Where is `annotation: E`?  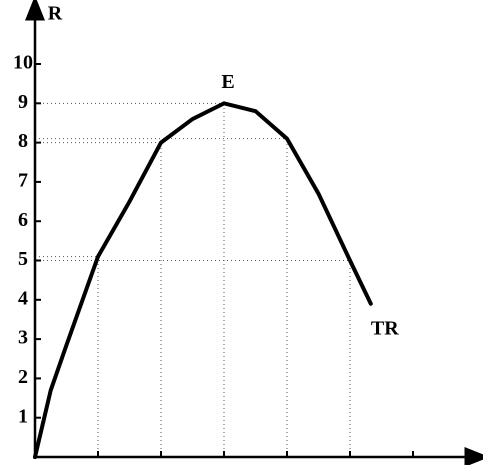
annotation: E is located at coordinates (227, 82).